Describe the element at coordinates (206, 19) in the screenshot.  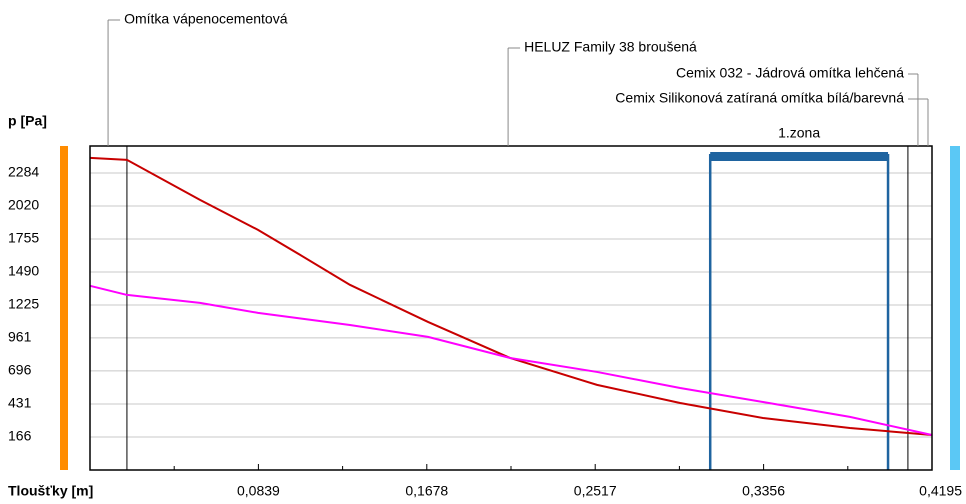
I see `layer-label: Omítka vápenocementová` at that location.